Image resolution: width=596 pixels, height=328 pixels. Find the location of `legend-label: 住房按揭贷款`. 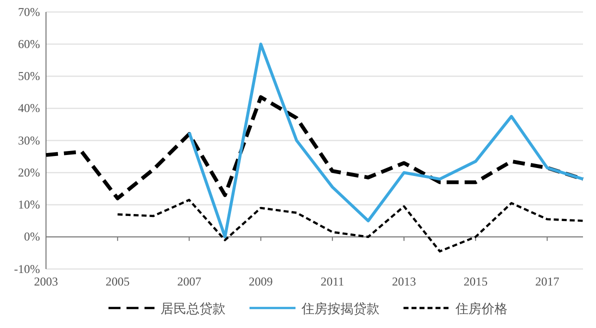

legend-label: 住房按揭贷款 is located at coordinates (340, 309).